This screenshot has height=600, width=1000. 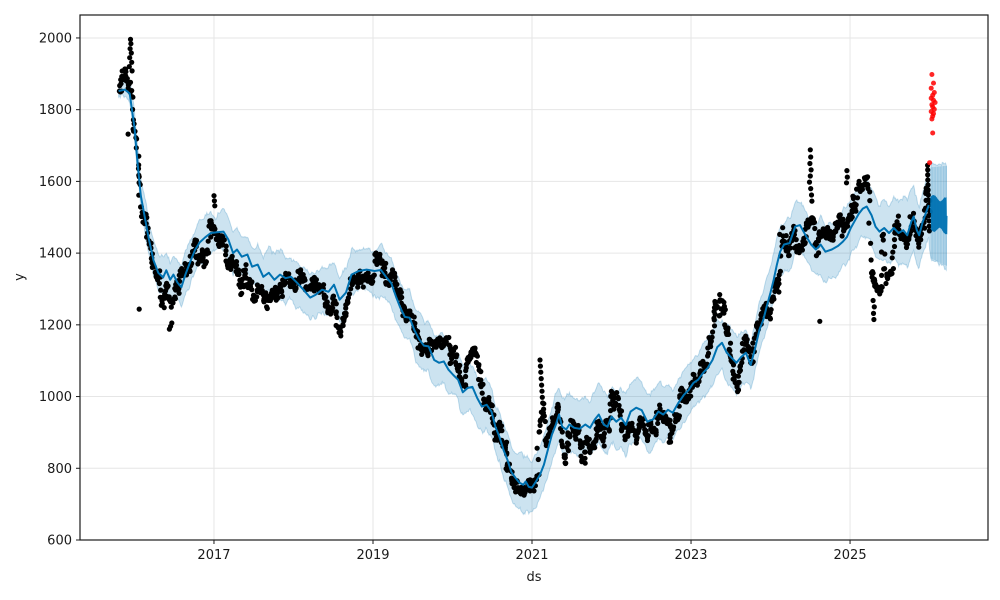 I want to click on x-tick-label: 2025, so click(x=850, y=555).